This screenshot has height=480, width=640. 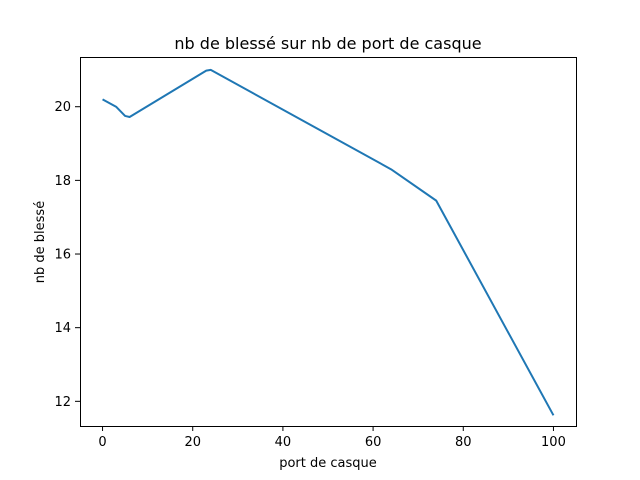 What do you see at coordinates (62, 107) in the screenshot?
I see `y-tick-label: 20` at bounding box center [62, 107].